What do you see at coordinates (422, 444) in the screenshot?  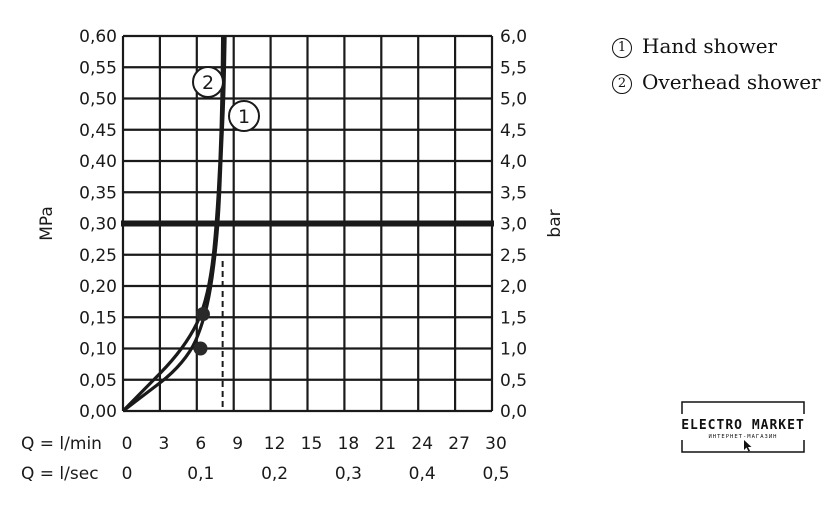 I see `x-tick-label: 24` at bounding box center [422, 444].